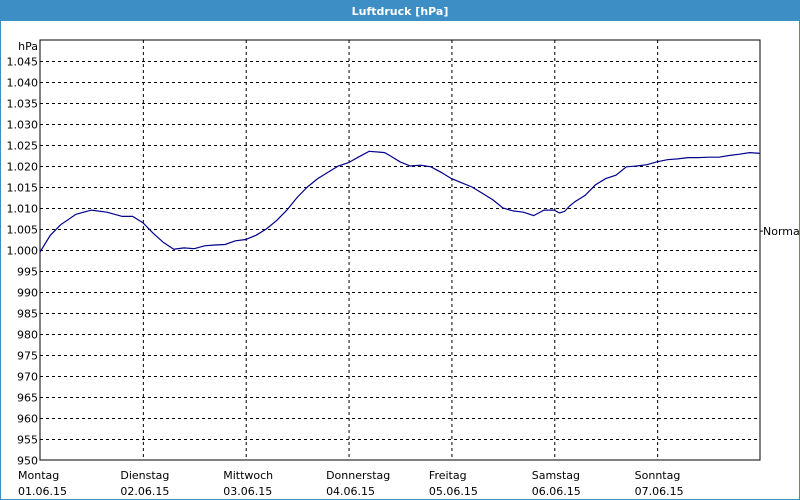  What do you see at coordinates (144, 475) in the screenshot?
I see `x-tick-day: Dienstag` at bounding box center [144, 475].